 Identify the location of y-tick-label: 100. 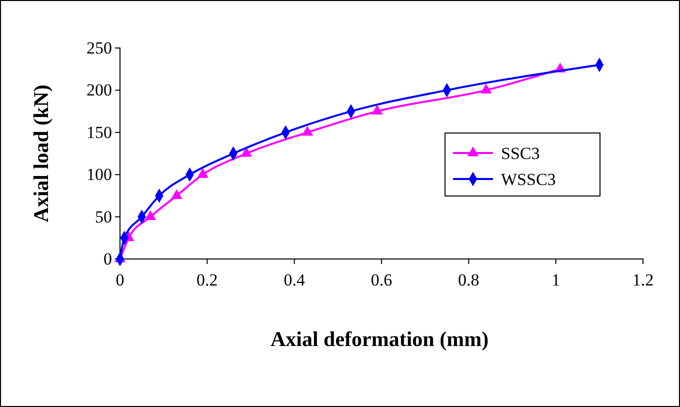
(99, 174).